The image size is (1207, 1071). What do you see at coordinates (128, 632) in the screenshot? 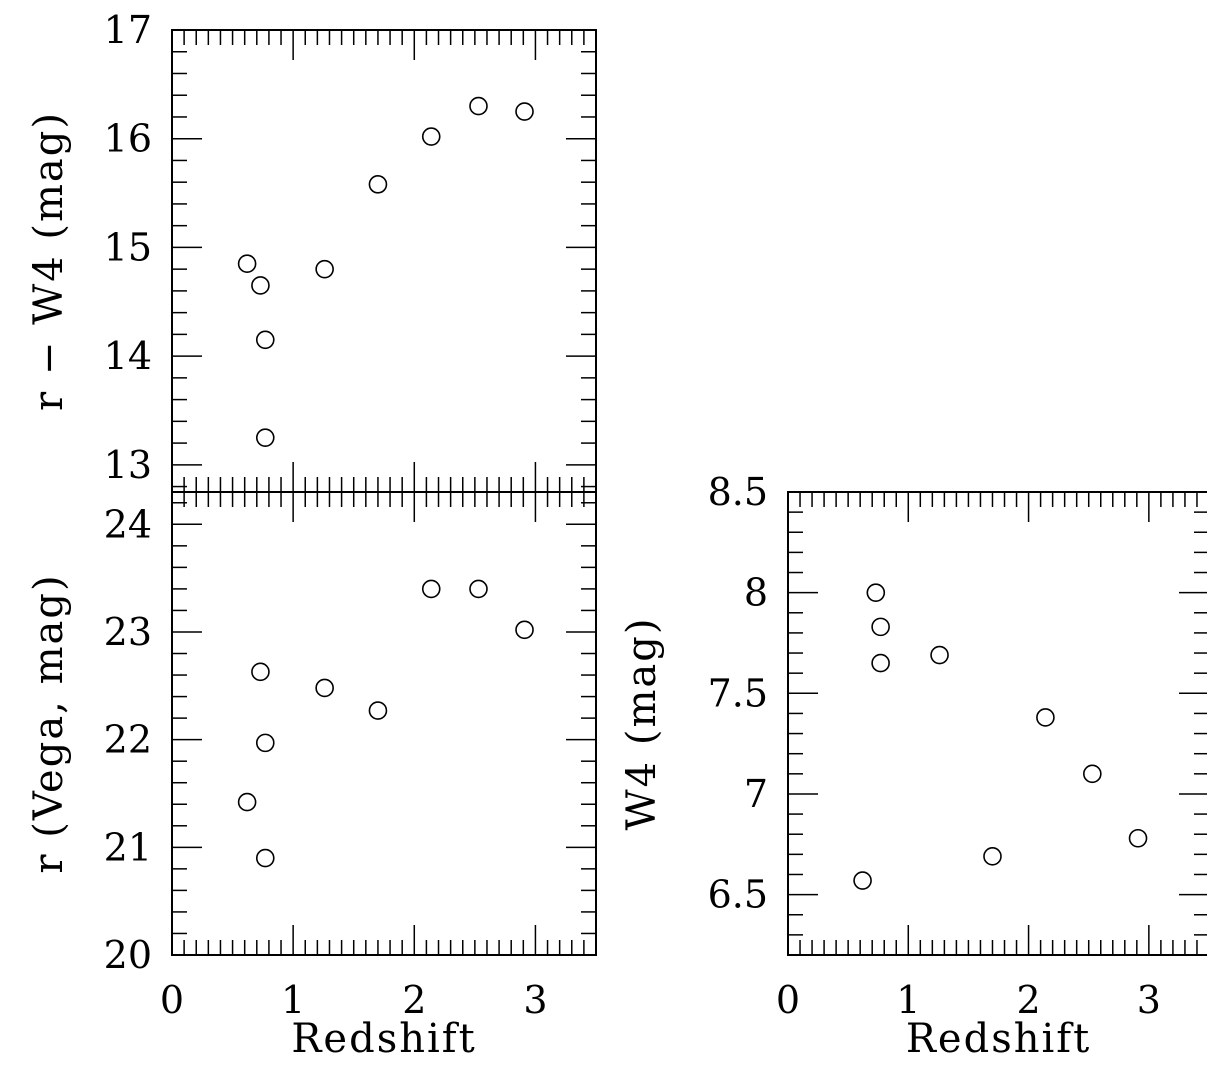
I see `y-tick-label: 23` at bounding box center [128, 632].